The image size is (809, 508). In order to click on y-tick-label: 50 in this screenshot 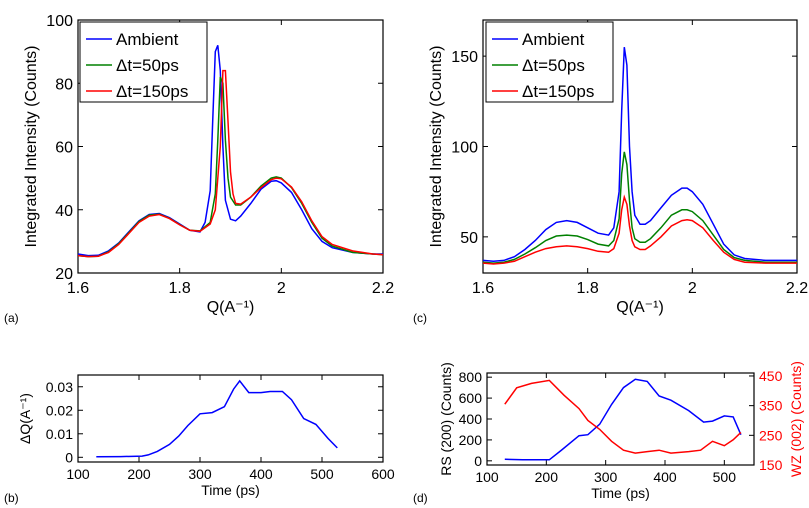, I will do `click(469, 238)`.